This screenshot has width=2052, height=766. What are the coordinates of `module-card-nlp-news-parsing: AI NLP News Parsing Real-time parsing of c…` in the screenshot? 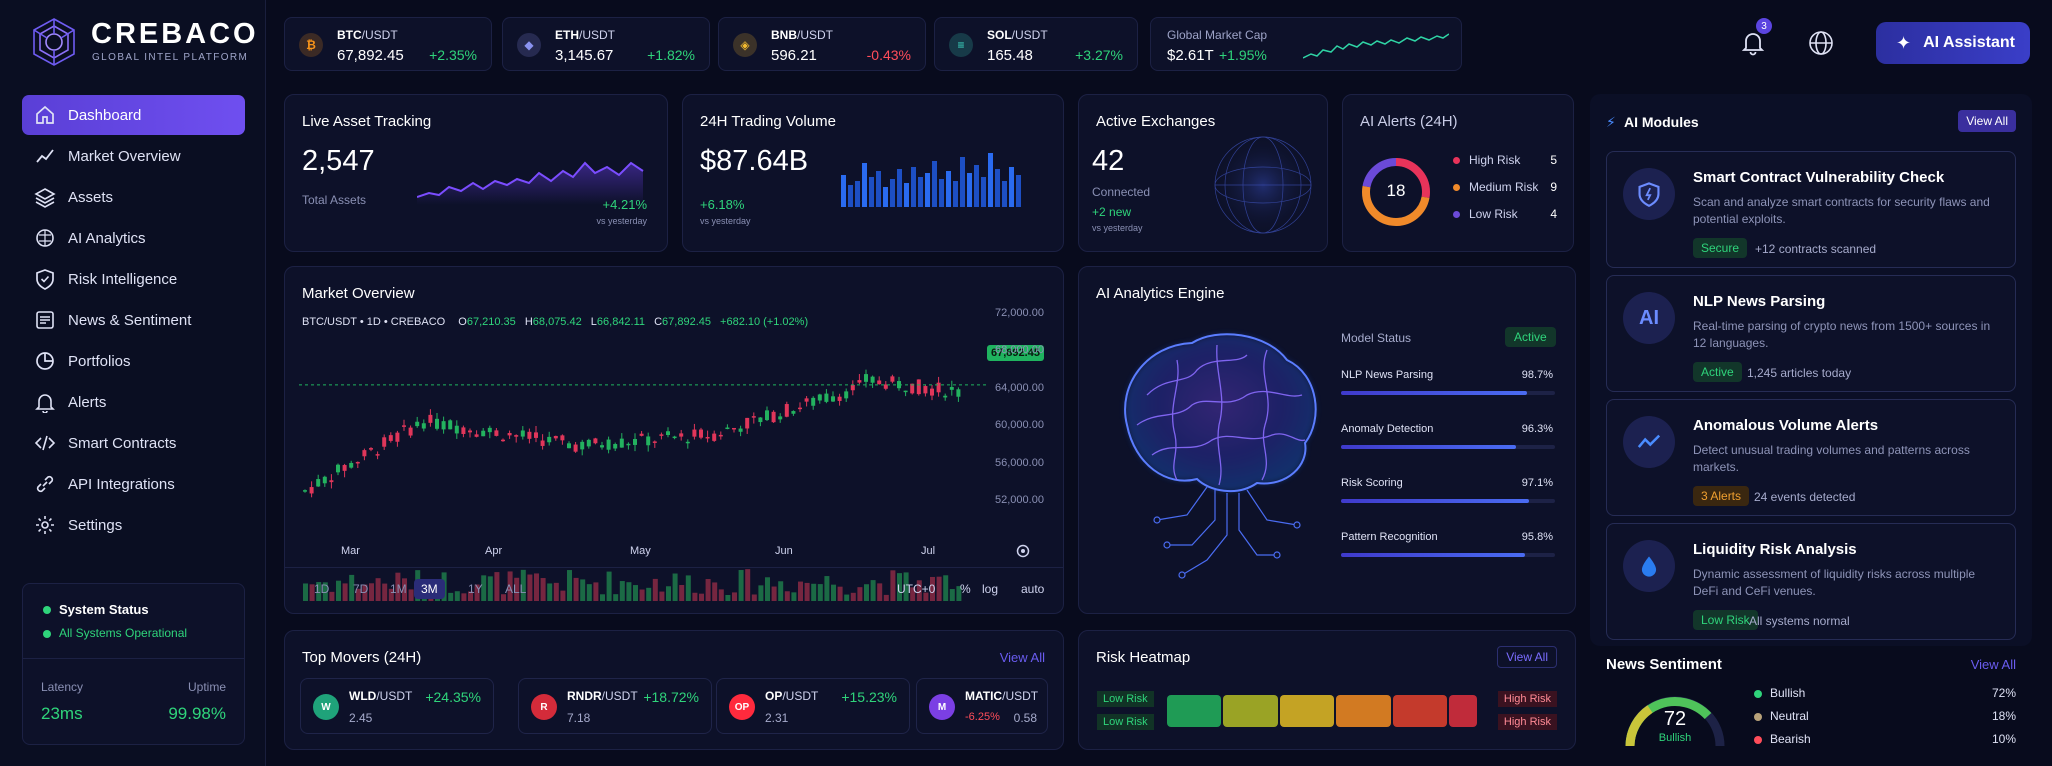 It's located at (1811, 333).